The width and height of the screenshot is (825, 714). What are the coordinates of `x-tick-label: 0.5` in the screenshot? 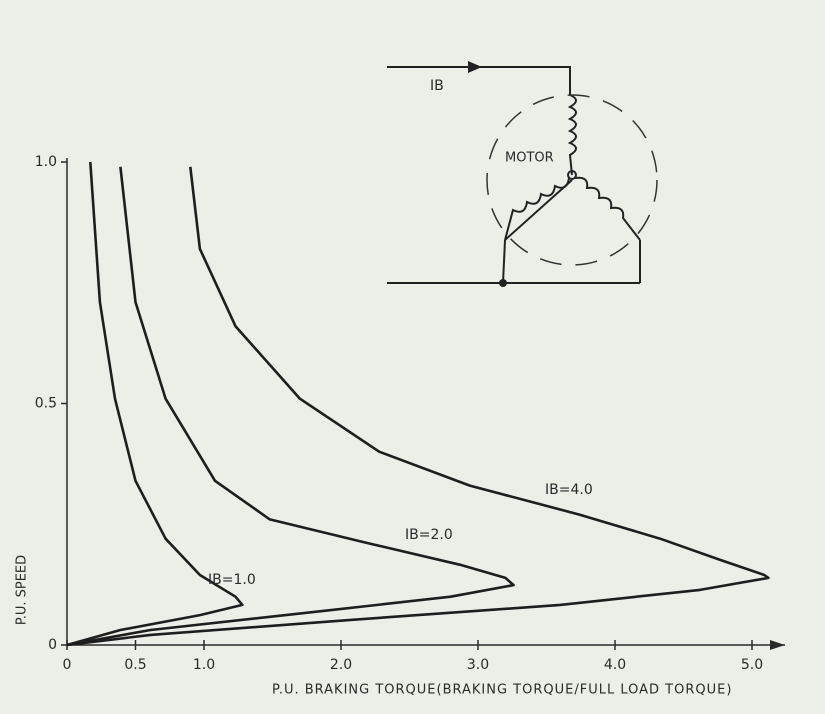 It's located at (135, 665).